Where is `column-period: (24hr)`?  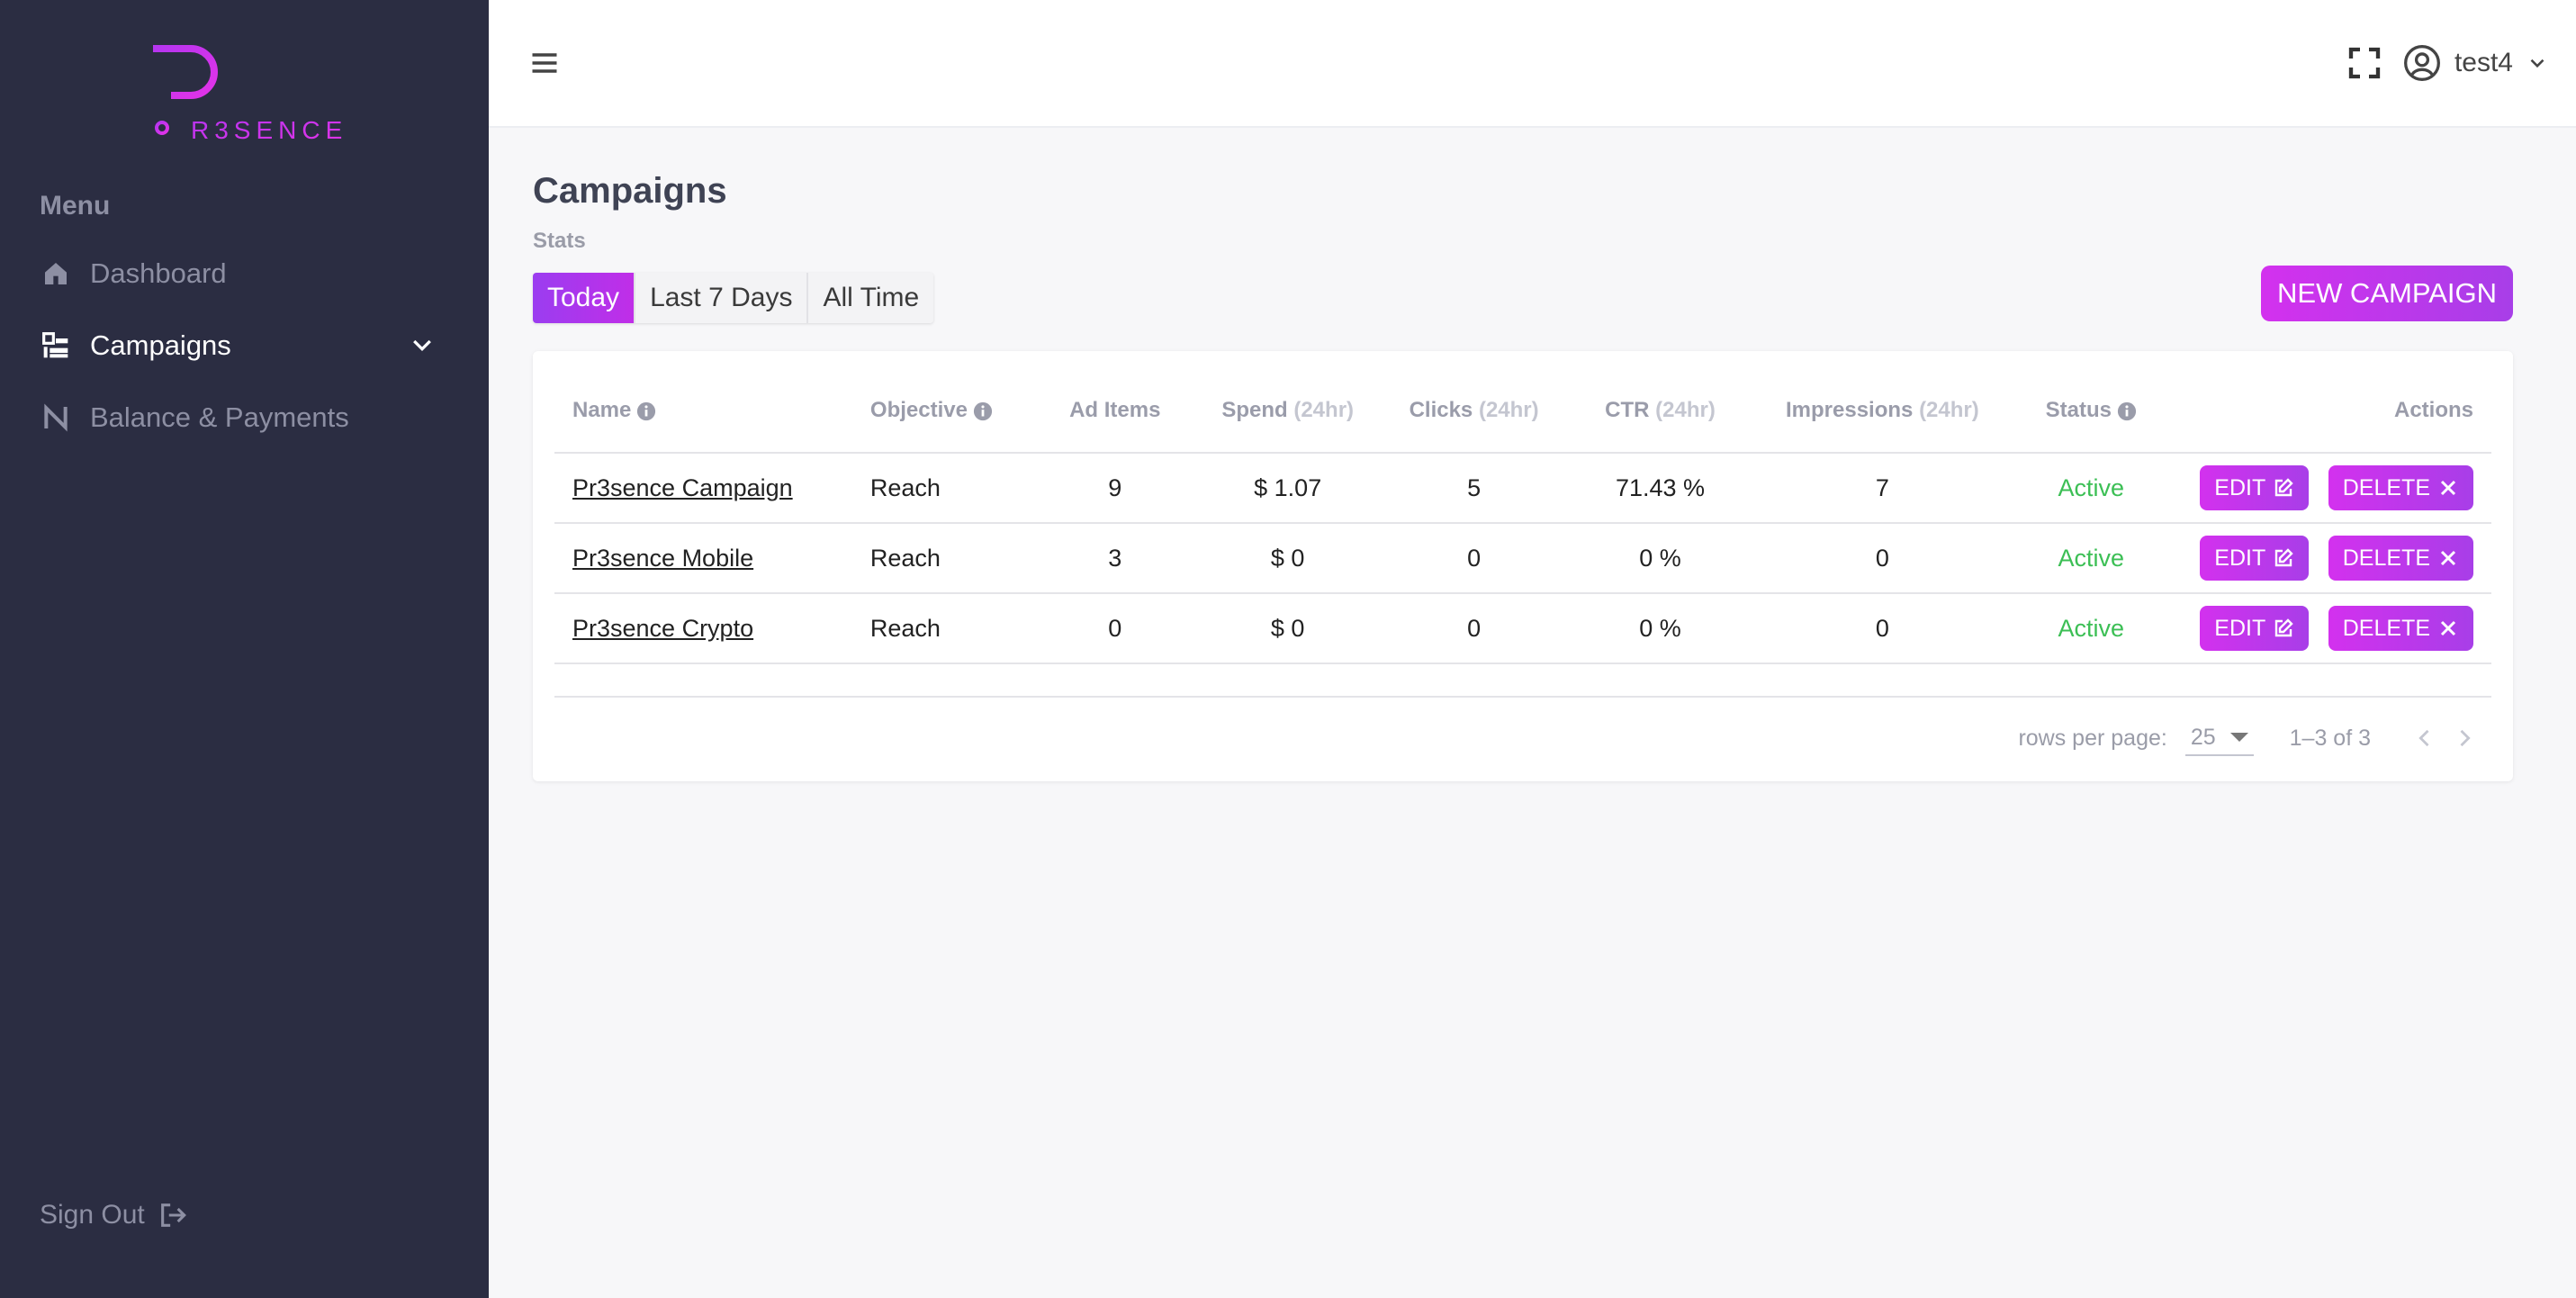
column-period: (24hr) is located at coordinates (1324, 410).